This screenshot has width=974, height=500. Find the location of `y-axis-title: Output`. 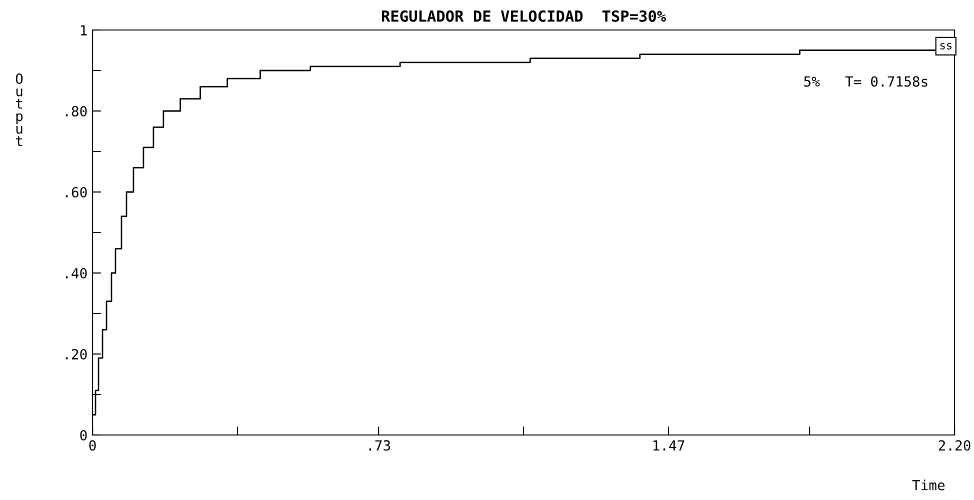

y-axis-title: Output is located at coordinates (19, 109).